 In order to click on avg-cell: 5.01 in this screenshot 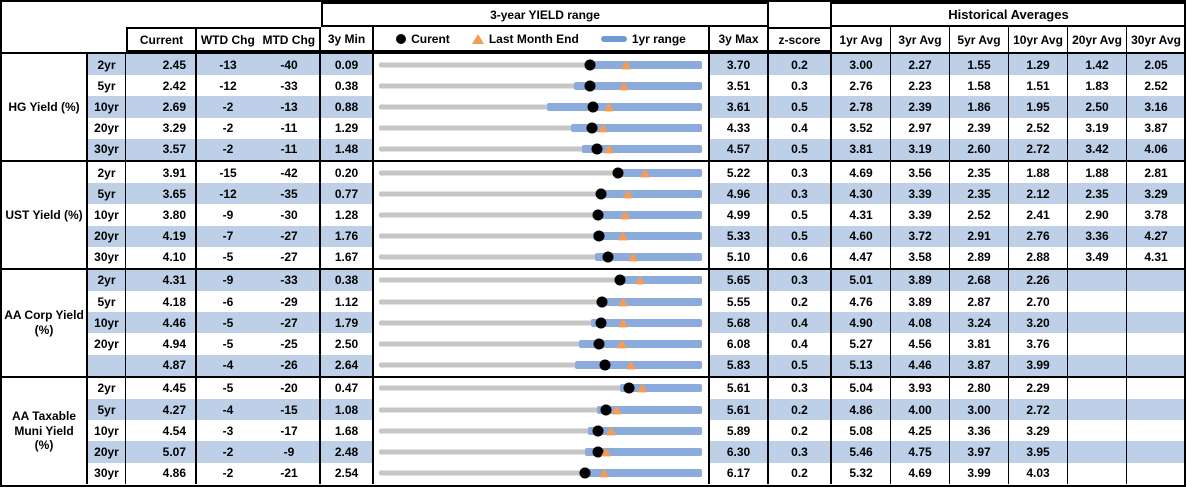, I will do `click(861, 280)`.